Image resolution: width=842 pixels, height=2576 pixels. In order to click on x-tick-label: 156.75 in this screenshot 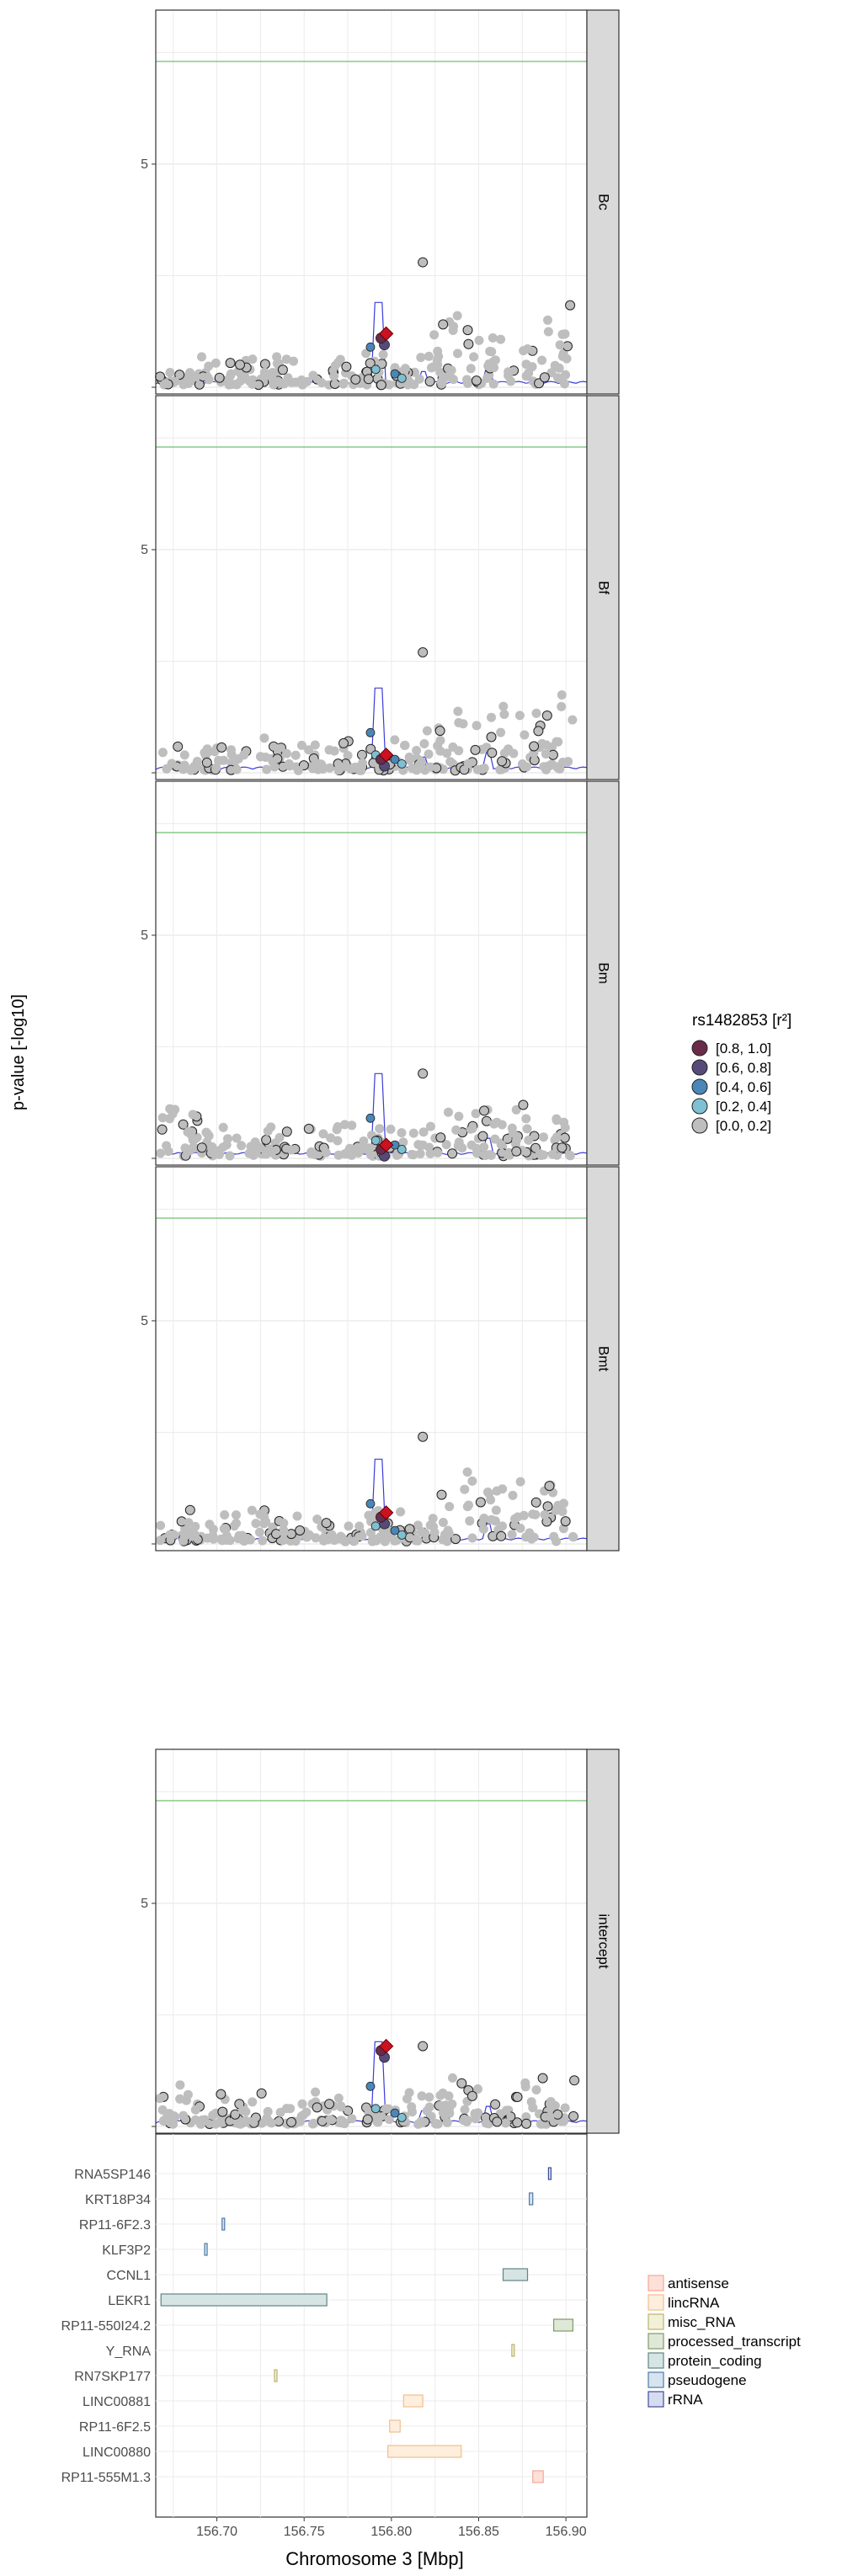, I will do `click(304, 2532)`.